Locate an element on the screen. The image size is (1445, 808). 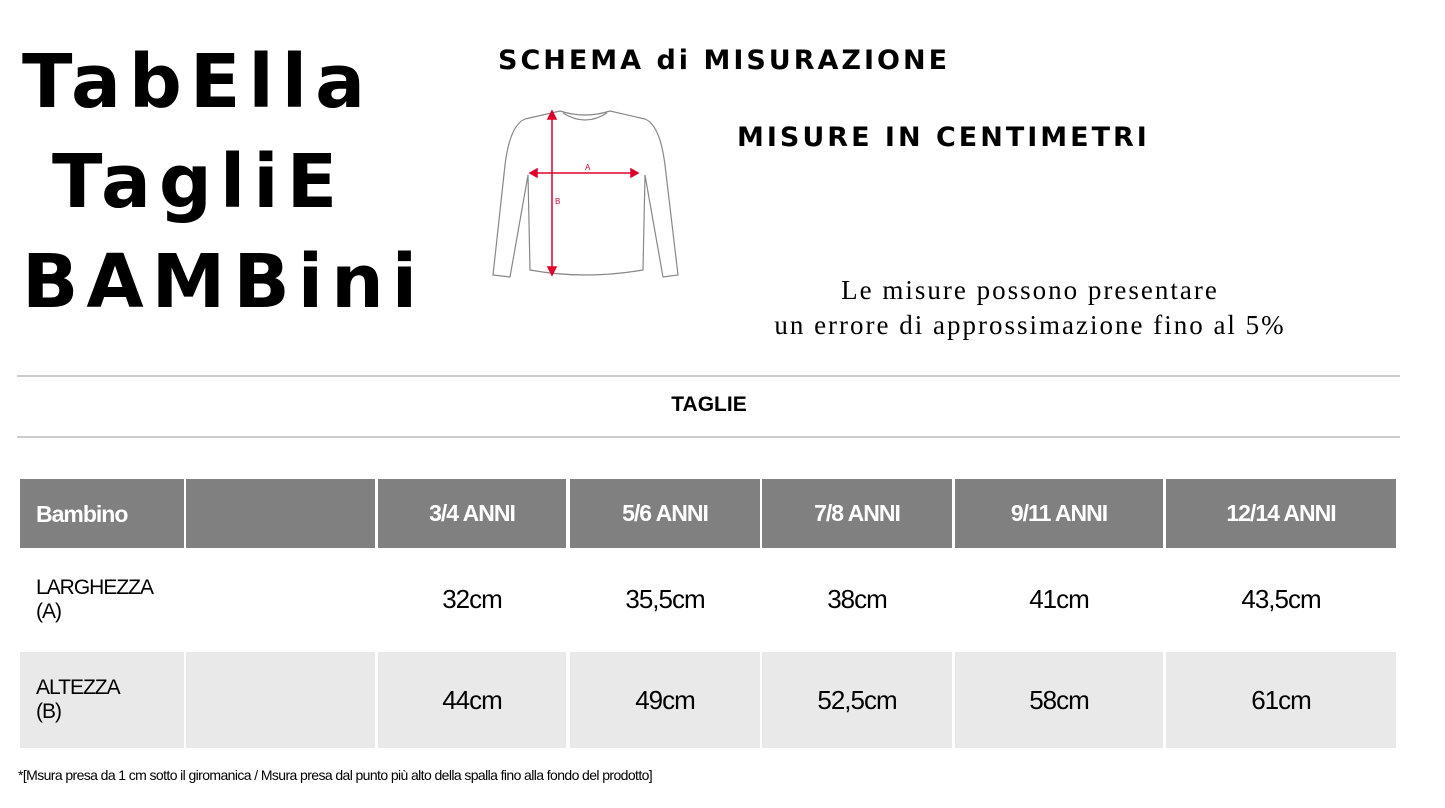
section-title: TAGLIE is located at coordinates (709, 404).